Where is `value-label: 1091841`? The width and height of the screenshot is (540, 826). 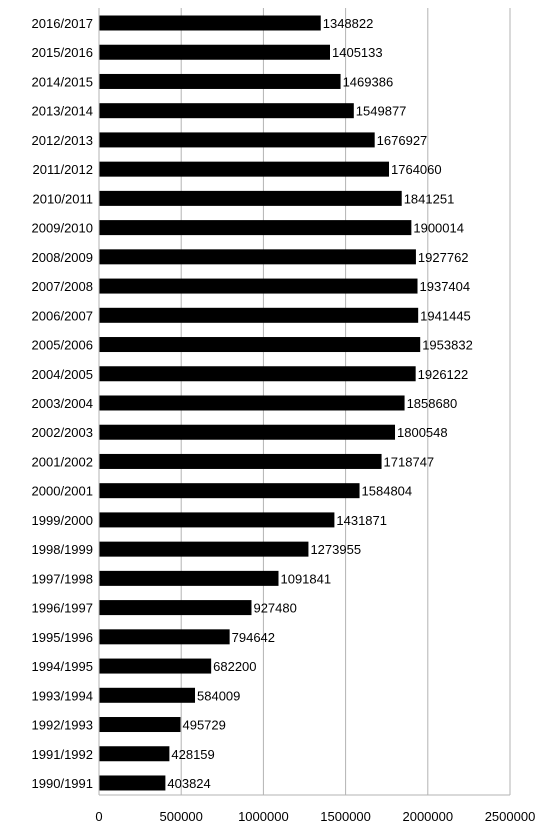 value-label: 1091841 is located at coordinates (305, 578).